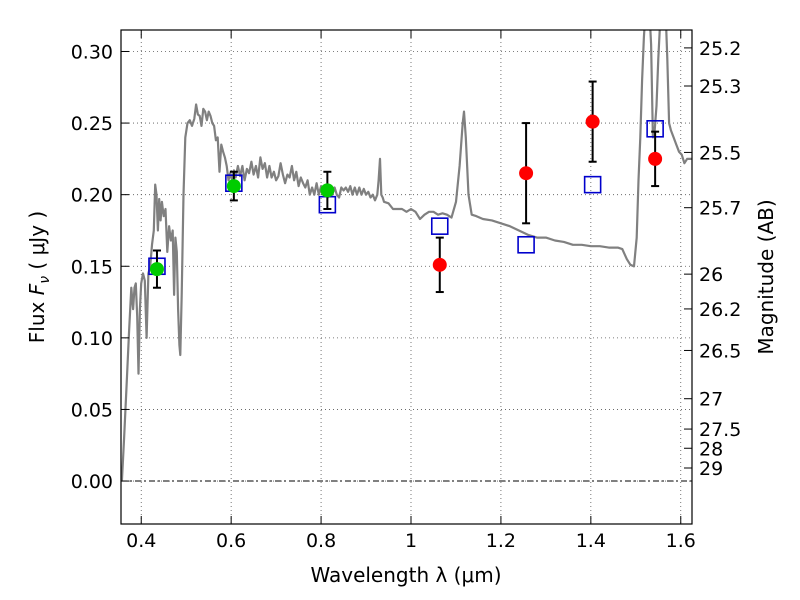 This screenshot has height=600, width=800. What do you see at coordinates (92, 124) in the screenshot?
I see `y-tick-label: 0.25` at bounding box center [92, 124].